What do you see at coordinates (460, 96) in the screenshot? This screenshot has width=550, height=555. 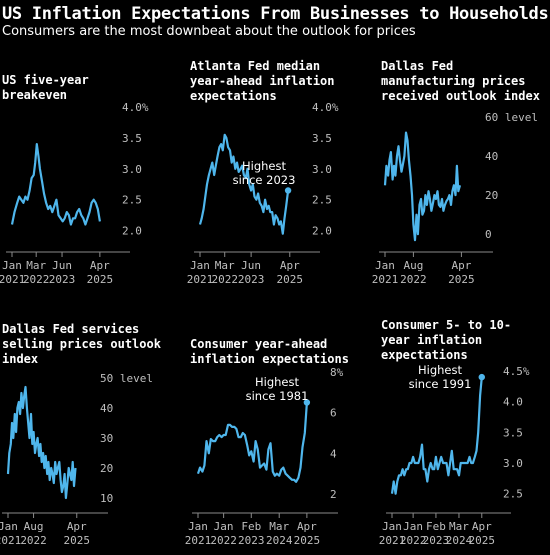 I see `panel-title-line: received outlook index` at bounding box center [460, 96].